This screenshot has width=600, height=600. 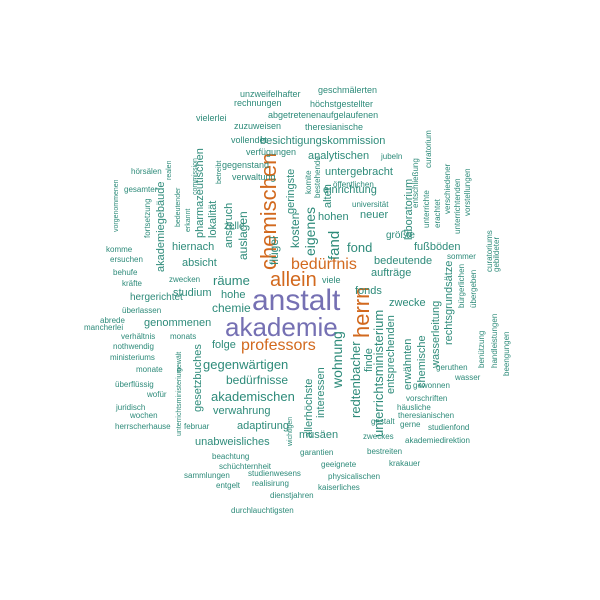 What do you see at coordinates (447, 188) in the screenshot?
I see `word-verschiedener: verschiedener` at bounding box center [447, 188].